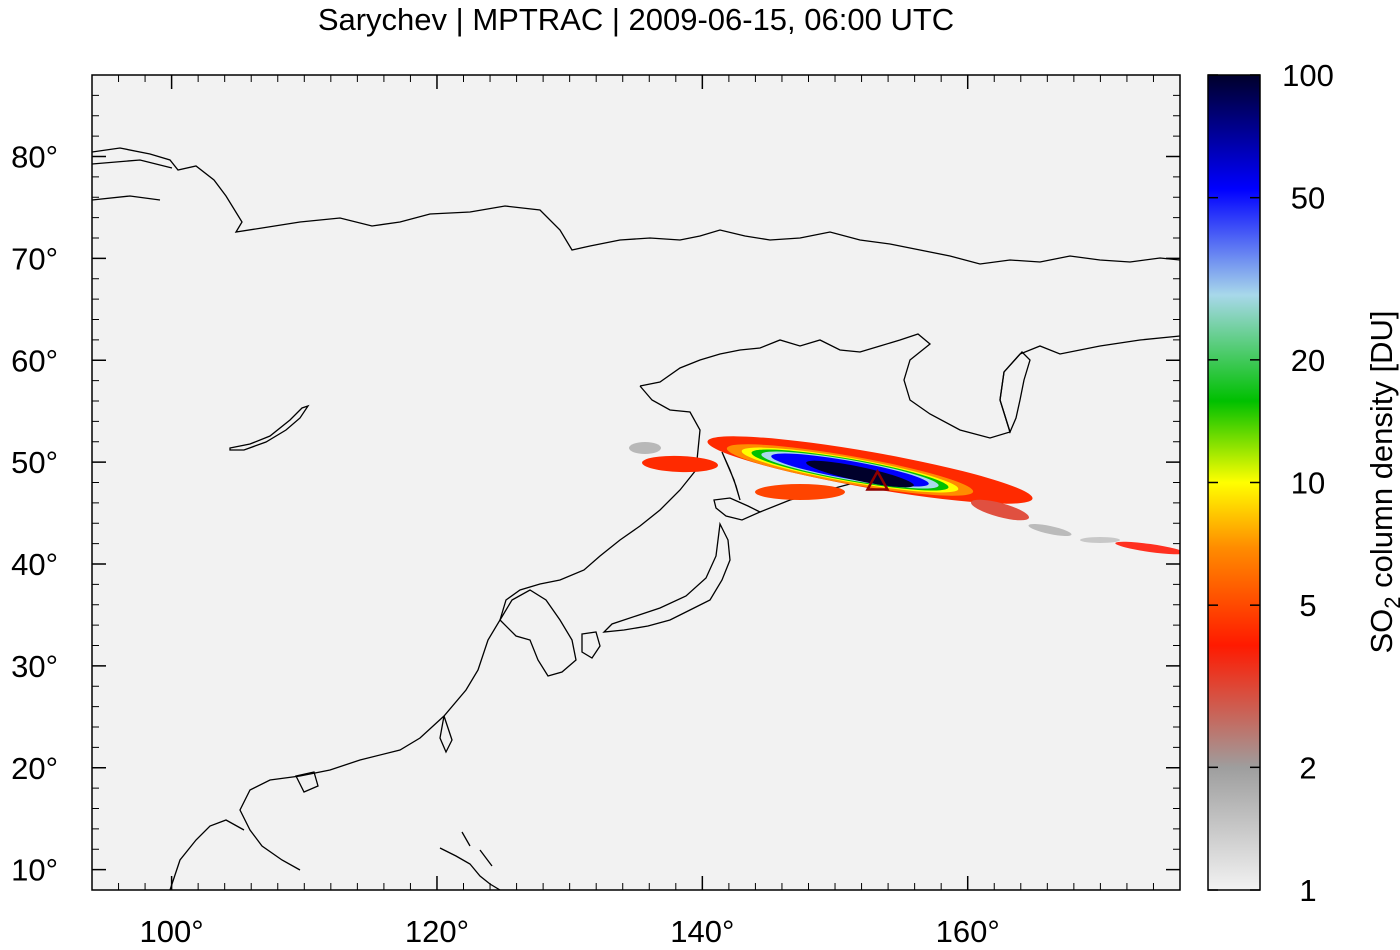 The width and height of the screenshot is (1400, 950). What do you see at coordinates (1308, 198) in the screenshot?
I see `colorbar-tick-label: 50` at bounding box center [1308, 198].